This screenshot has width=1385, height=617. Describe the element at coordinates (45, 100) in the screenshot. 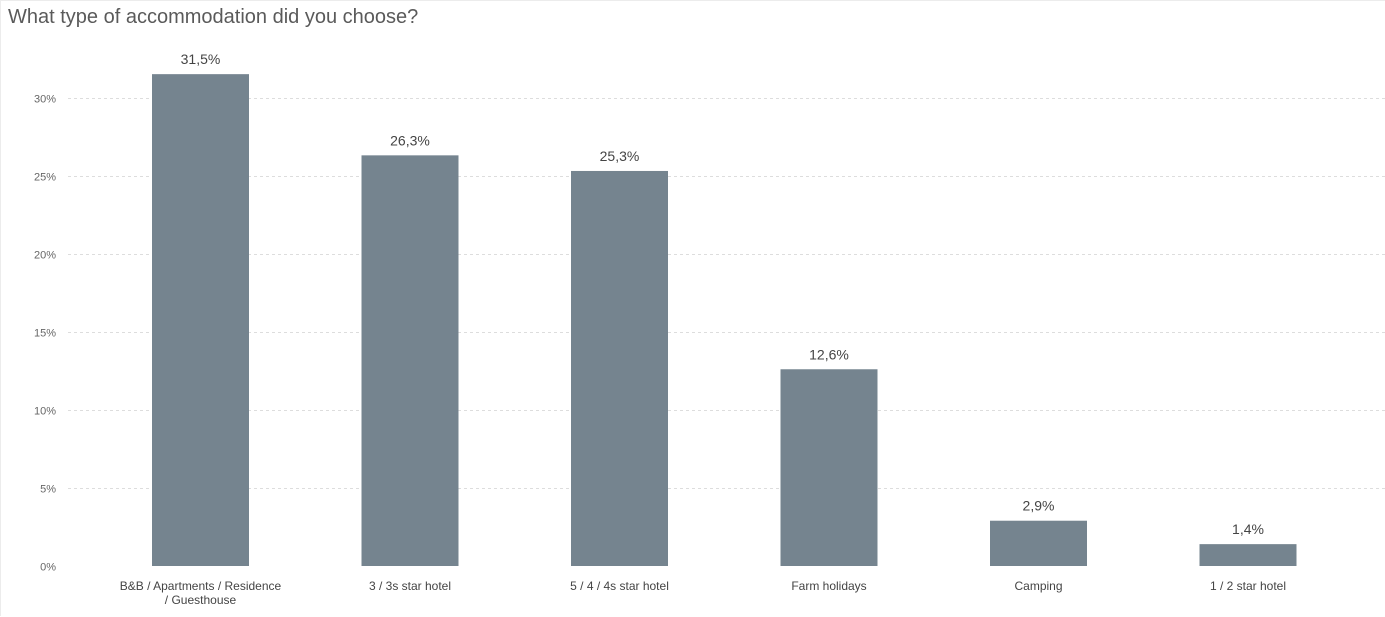

I see `y-tick-label: 30%` at that location.